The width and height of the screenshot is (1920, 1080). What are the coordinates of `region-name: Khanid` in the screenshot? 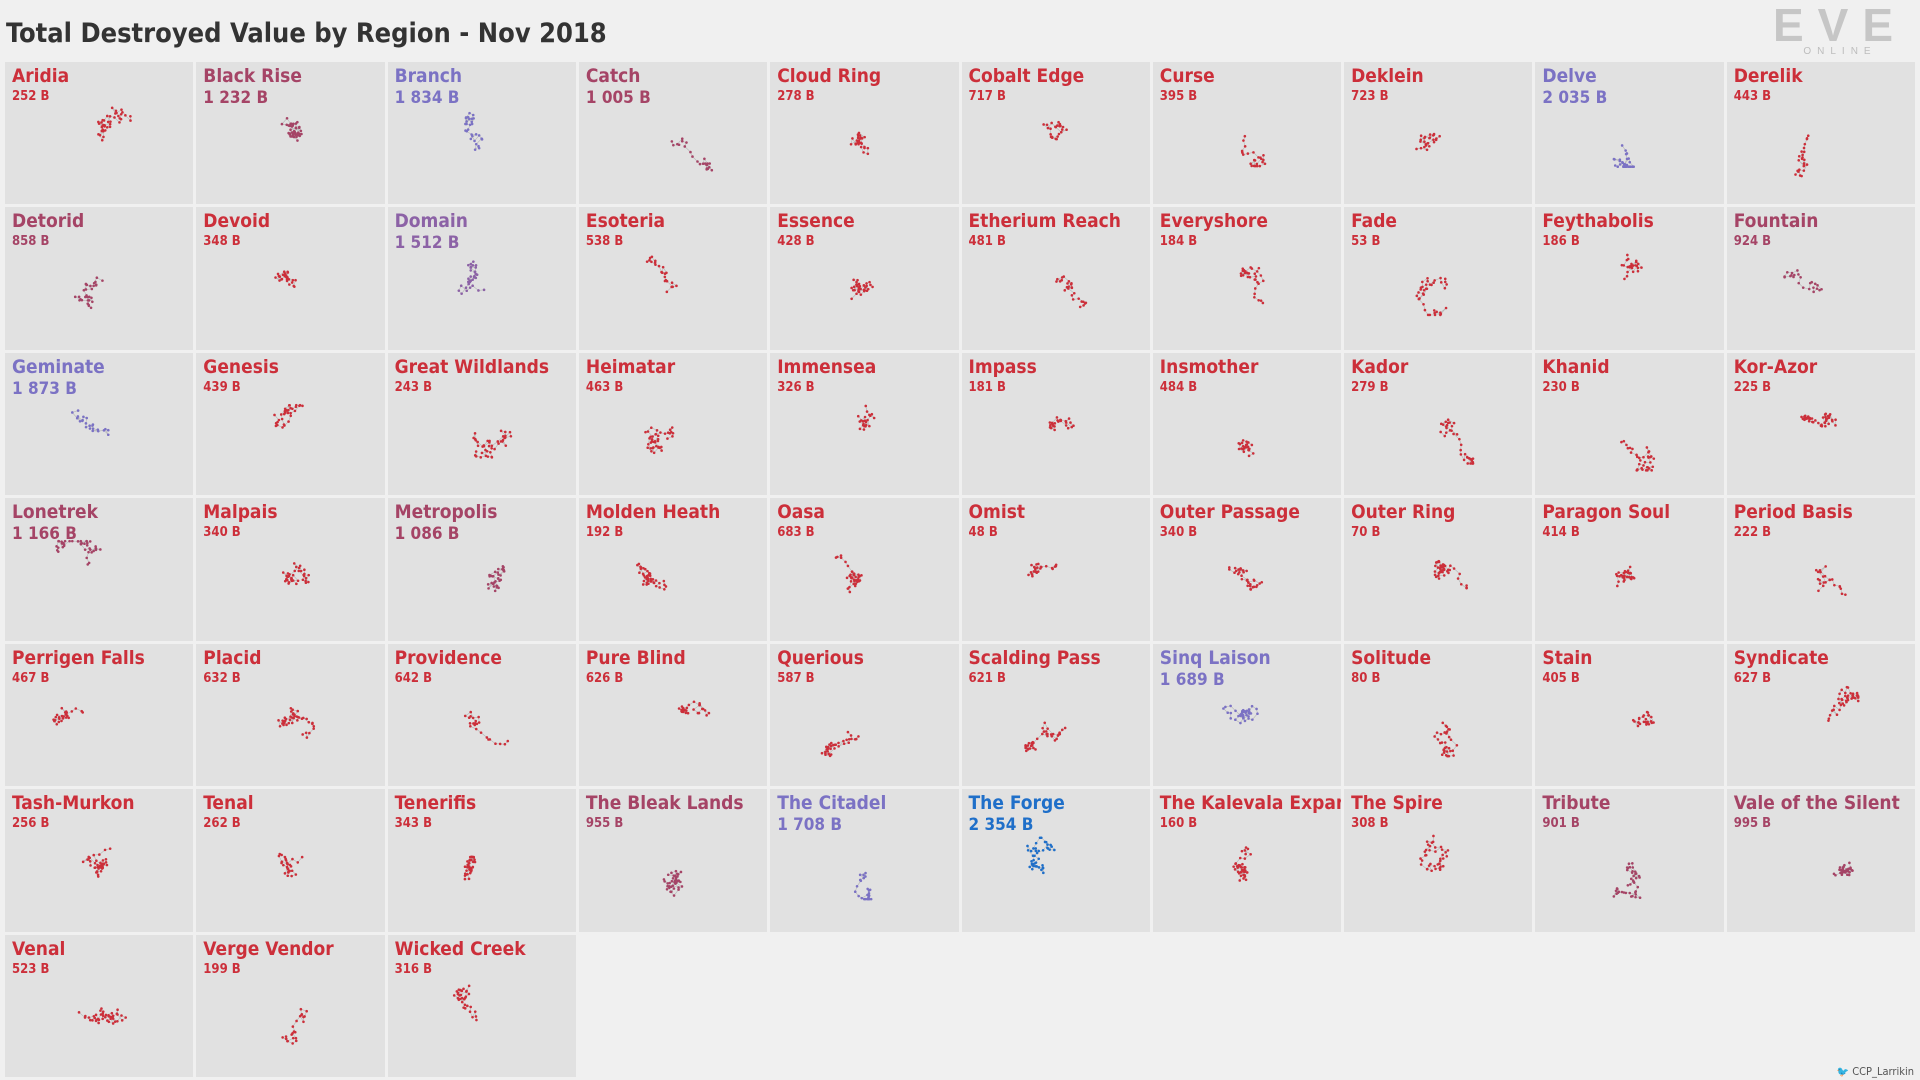 It's located at (1576, 366).